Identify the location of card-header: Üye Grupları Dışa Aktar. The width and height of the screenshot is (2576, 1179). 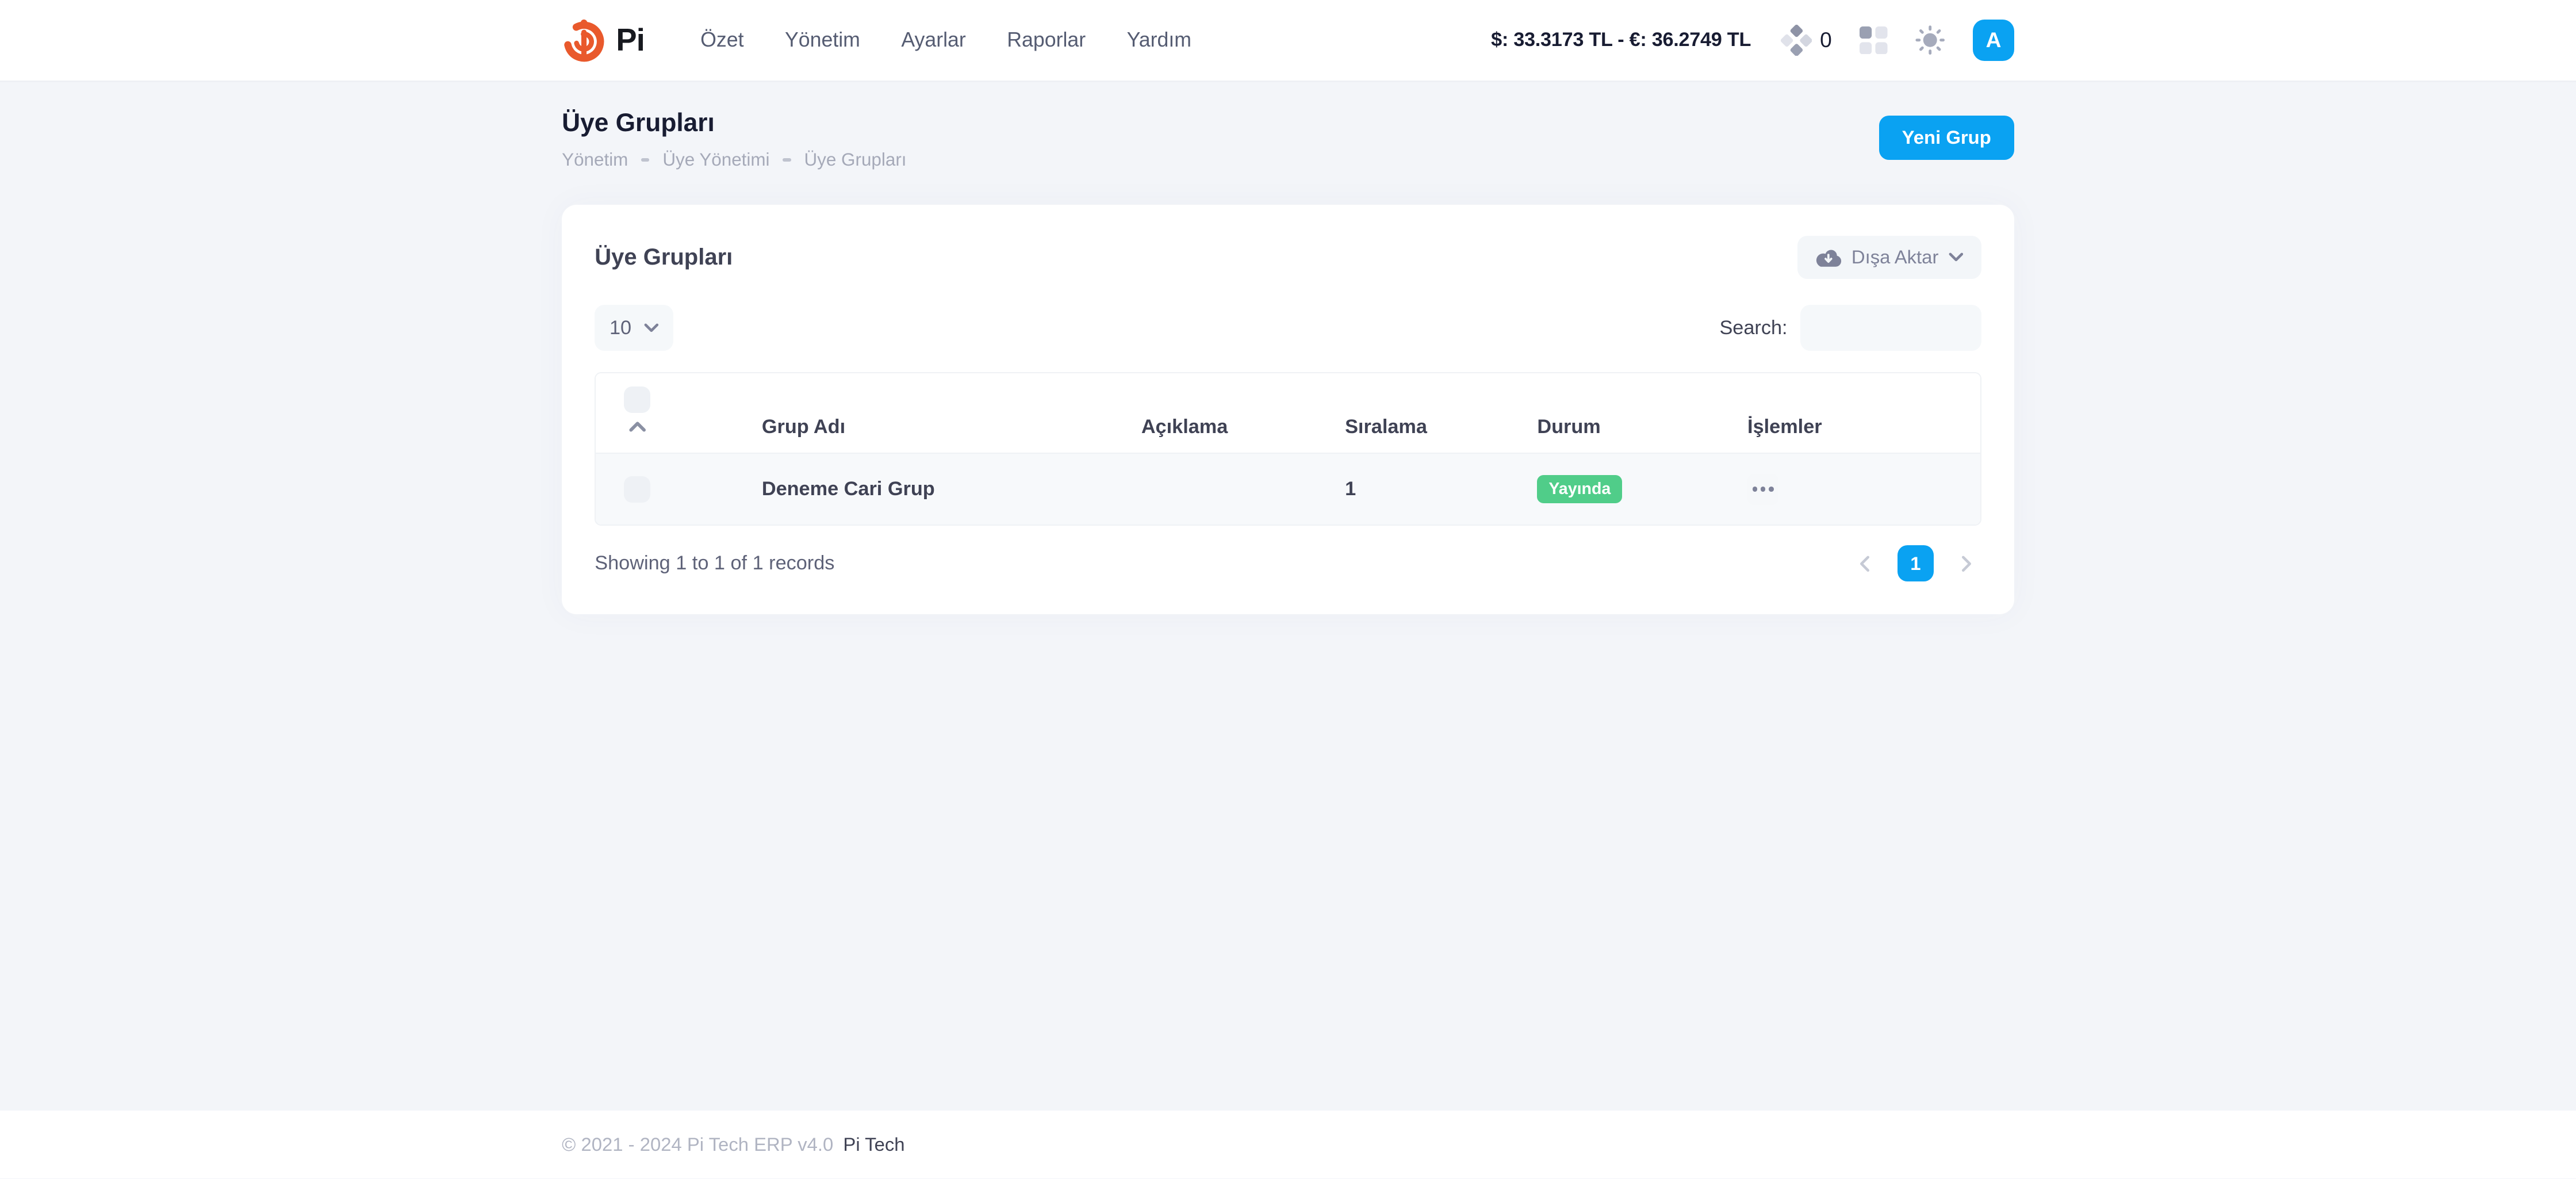
(1288, 242).